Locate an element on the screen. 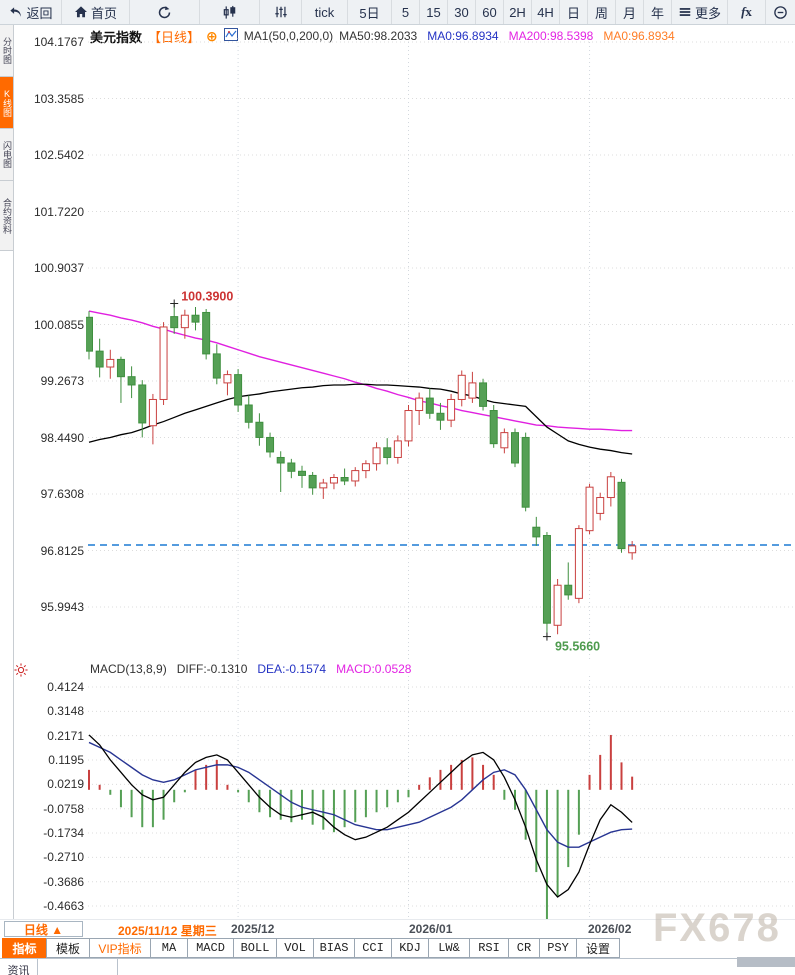 The width and height of the screenshot is (795, 975). x-axis-month-label: 2026/01 is located at coordinates (431, 929).